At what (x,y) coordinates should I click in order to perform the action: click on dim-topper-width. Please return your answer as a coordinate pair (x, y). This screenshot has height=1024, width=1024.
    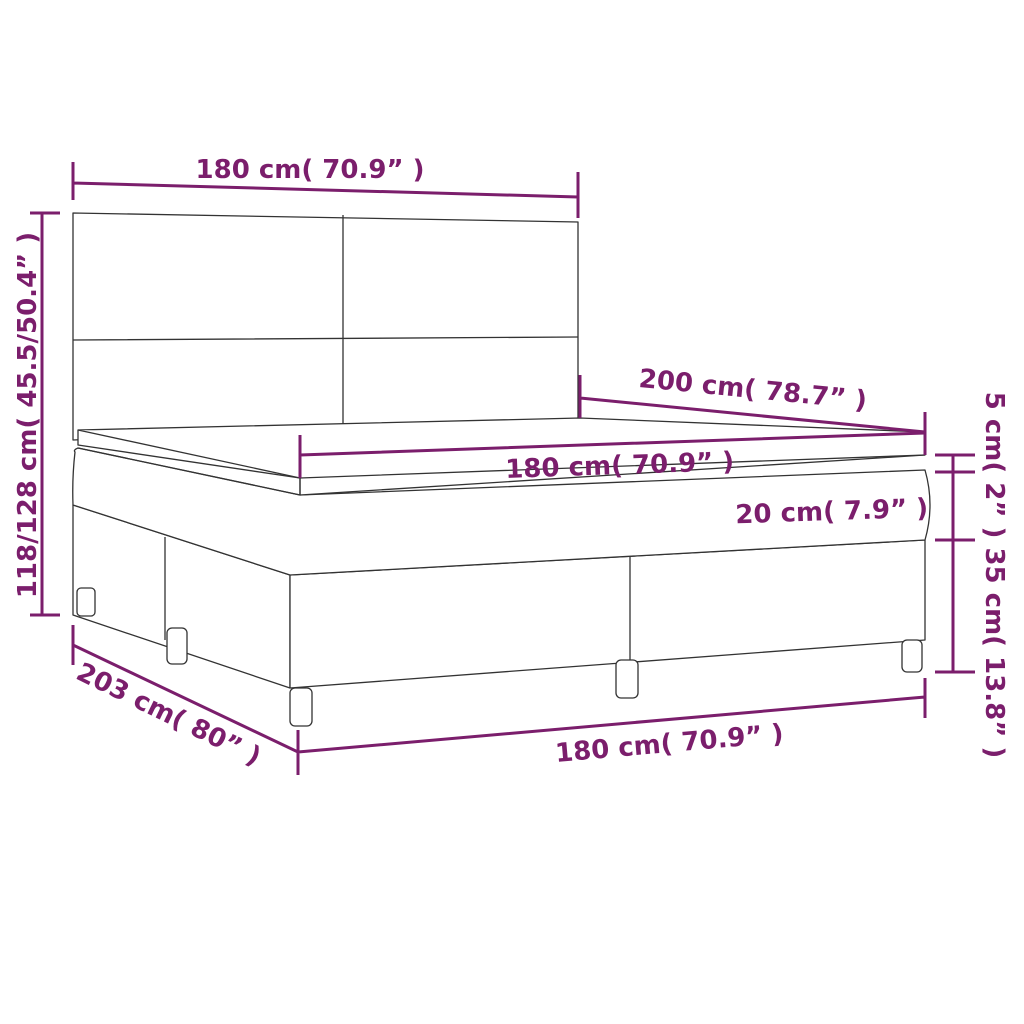
    Looking at the image, I should click on (612, 454).